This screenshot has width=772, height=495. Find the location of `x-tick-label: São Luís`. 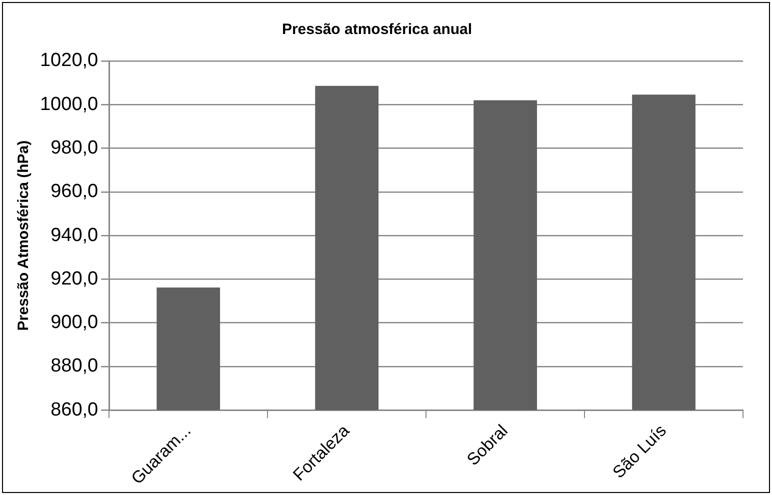

x-tick-label: São Luís is located at coordinates (639, 451).